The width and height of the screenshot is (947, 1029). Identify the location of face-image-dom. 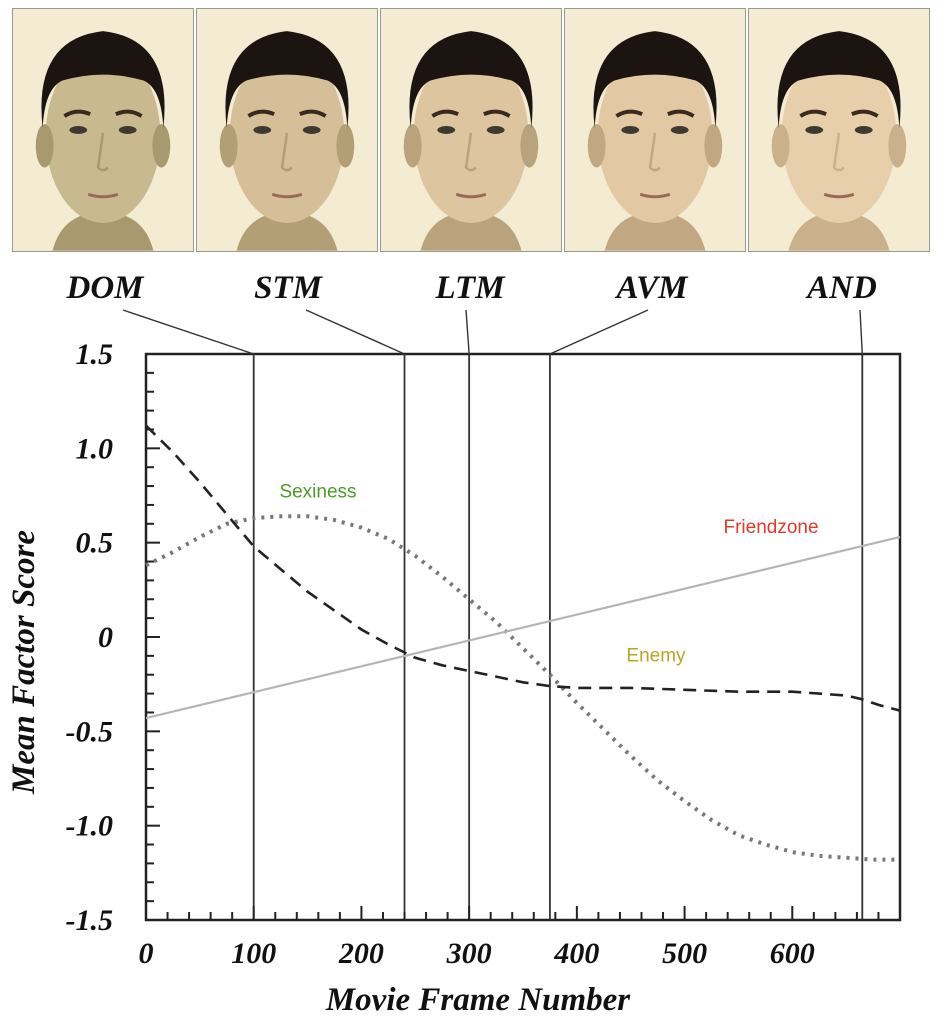
(103, 130).